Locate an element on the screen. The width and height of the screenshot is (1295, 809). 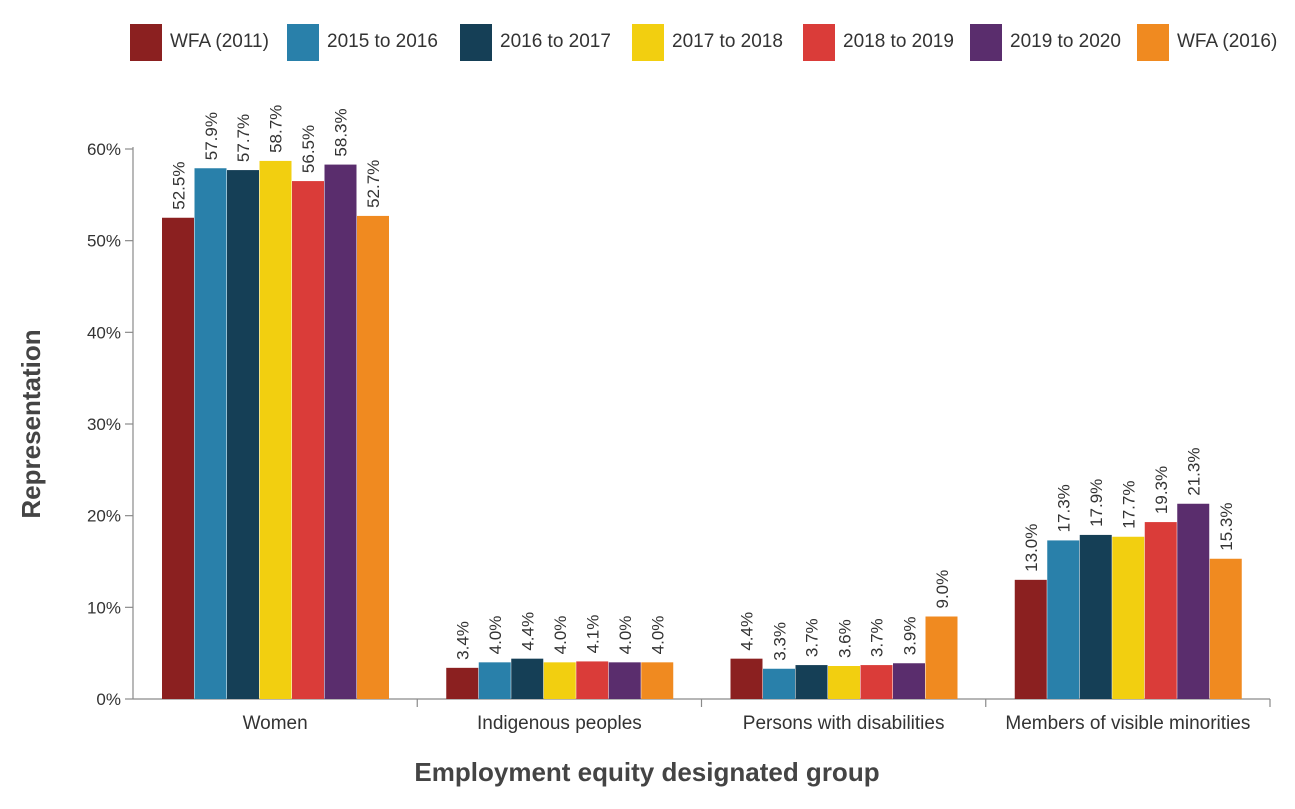
legend-item: 2015 to 2016 is located at coordinates (362, 42).